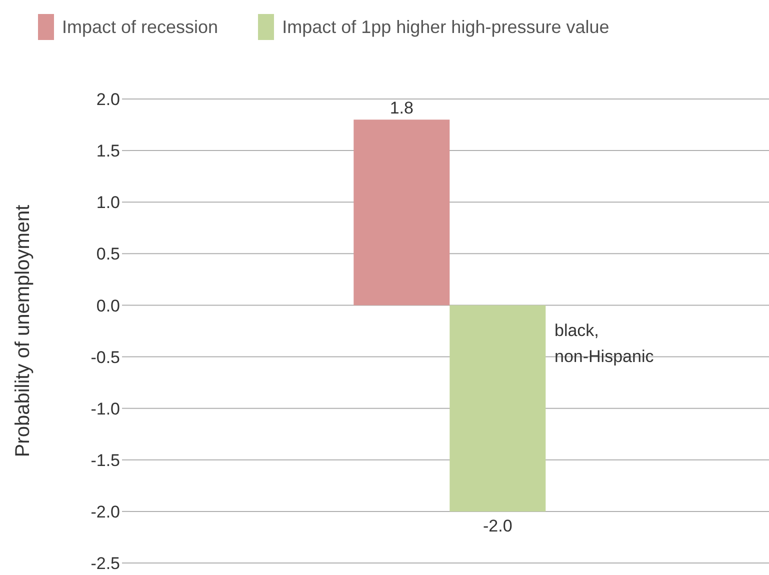 The height and width of the screenshot is (575, 769). Describe the element at coordinates (140, 27) in the screenshot. I see `legend-label: Impact of recession` at that location.